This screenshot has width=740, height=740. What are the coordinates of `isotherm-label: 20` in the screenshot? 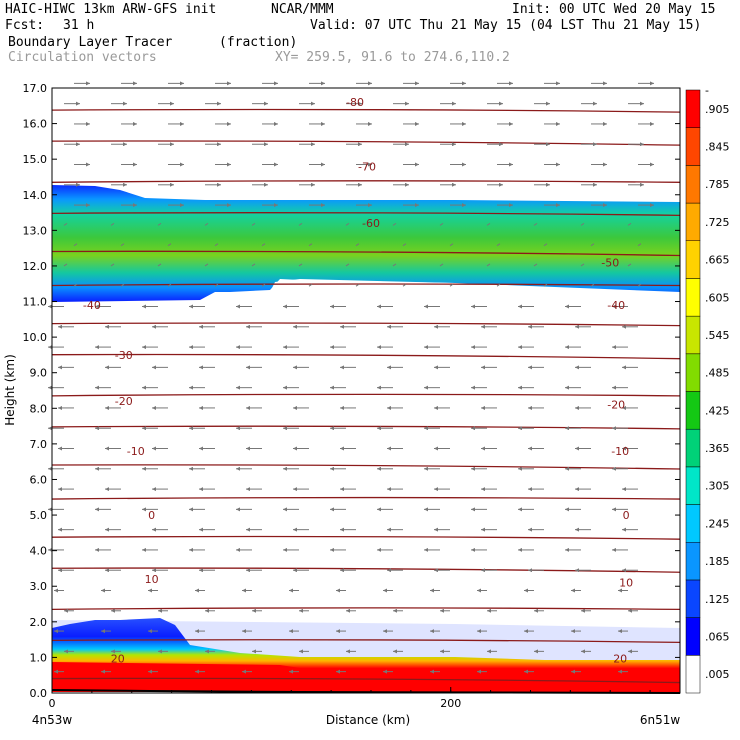 It's located at (620, 658).